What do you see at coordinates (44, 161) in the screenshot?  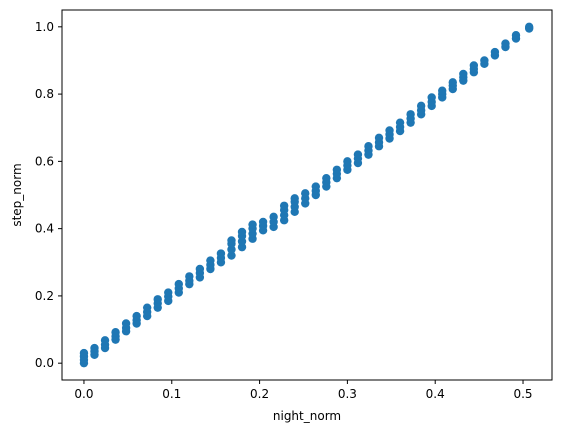 I see `y-tick-label: 0.6` at bounding box center [44, 161].